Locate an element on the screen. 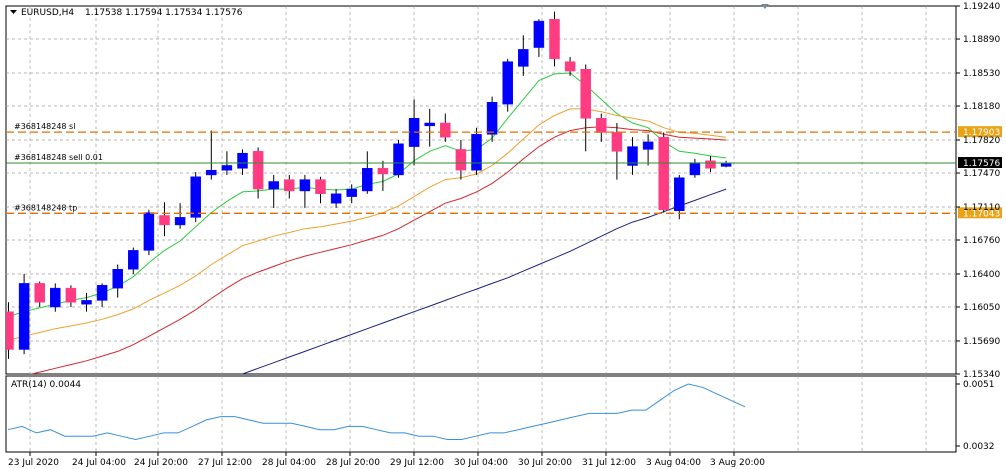  order-line-label: #368148248 sell 0.01 is located at coordinates (58, 157).